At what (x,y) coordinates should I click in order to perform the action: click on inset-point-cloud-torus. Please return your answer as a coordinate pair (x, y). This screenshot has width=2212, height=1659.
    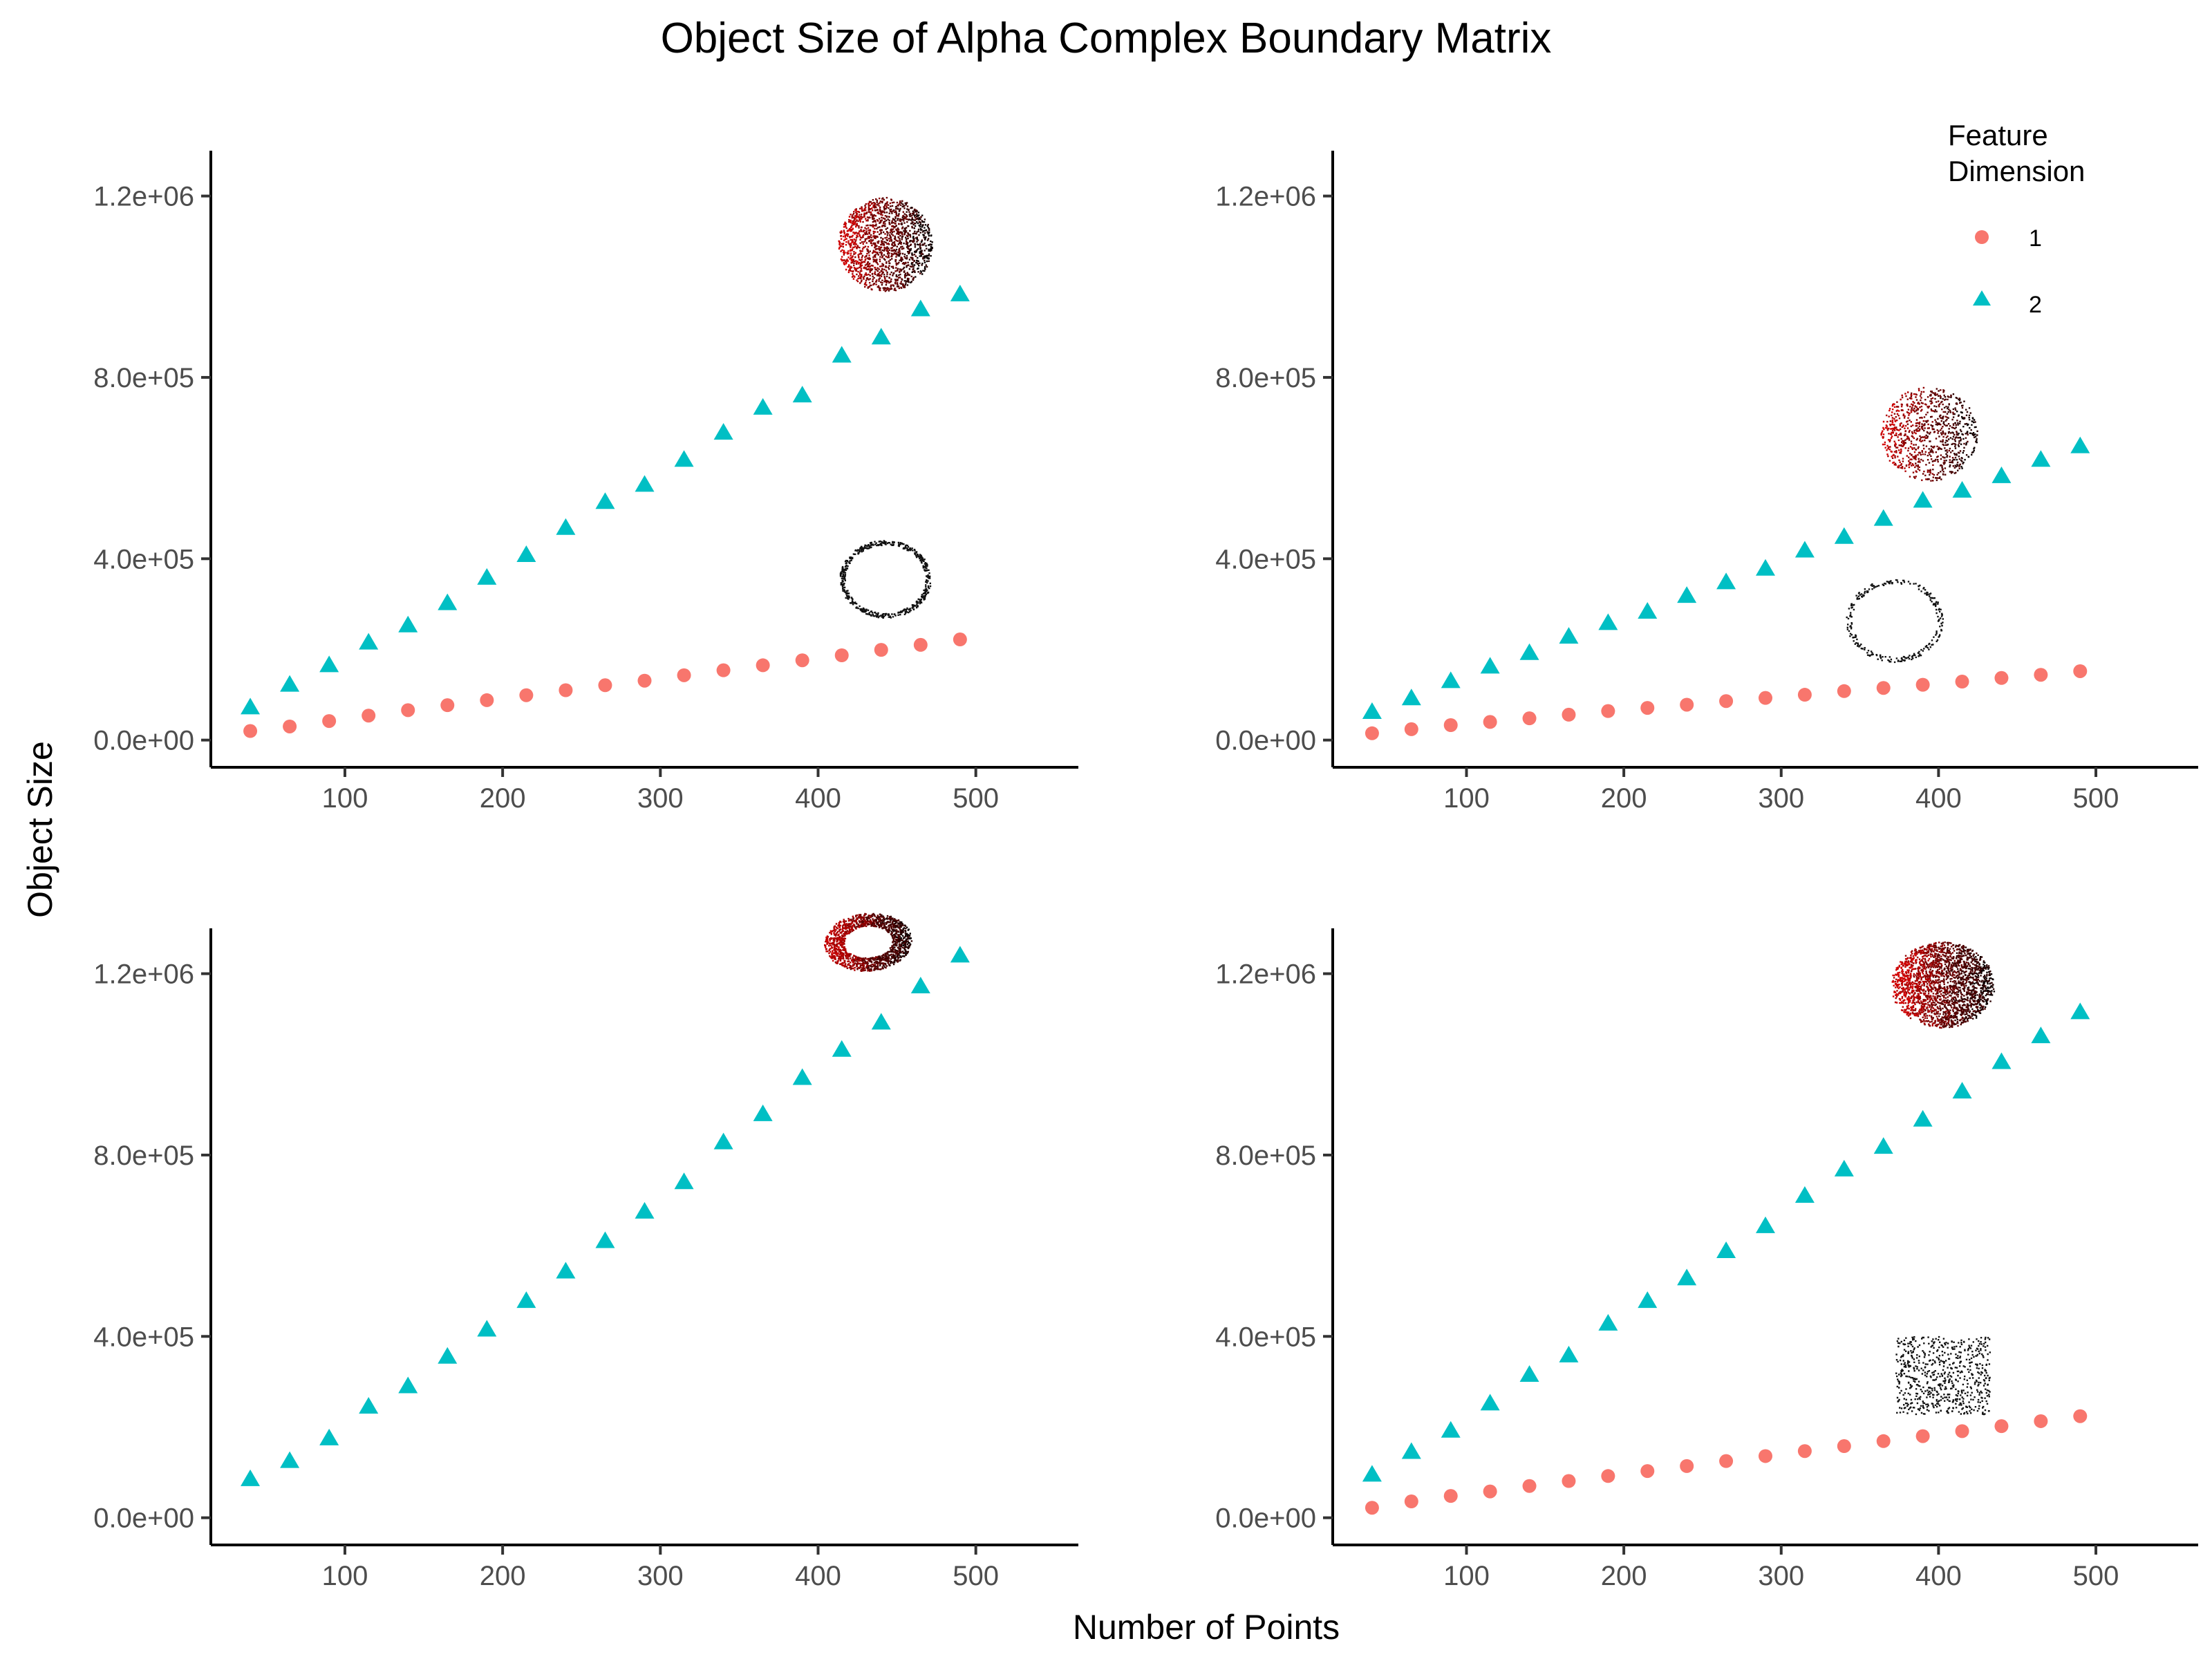
    Looking at the image, I should click on (868, 942).